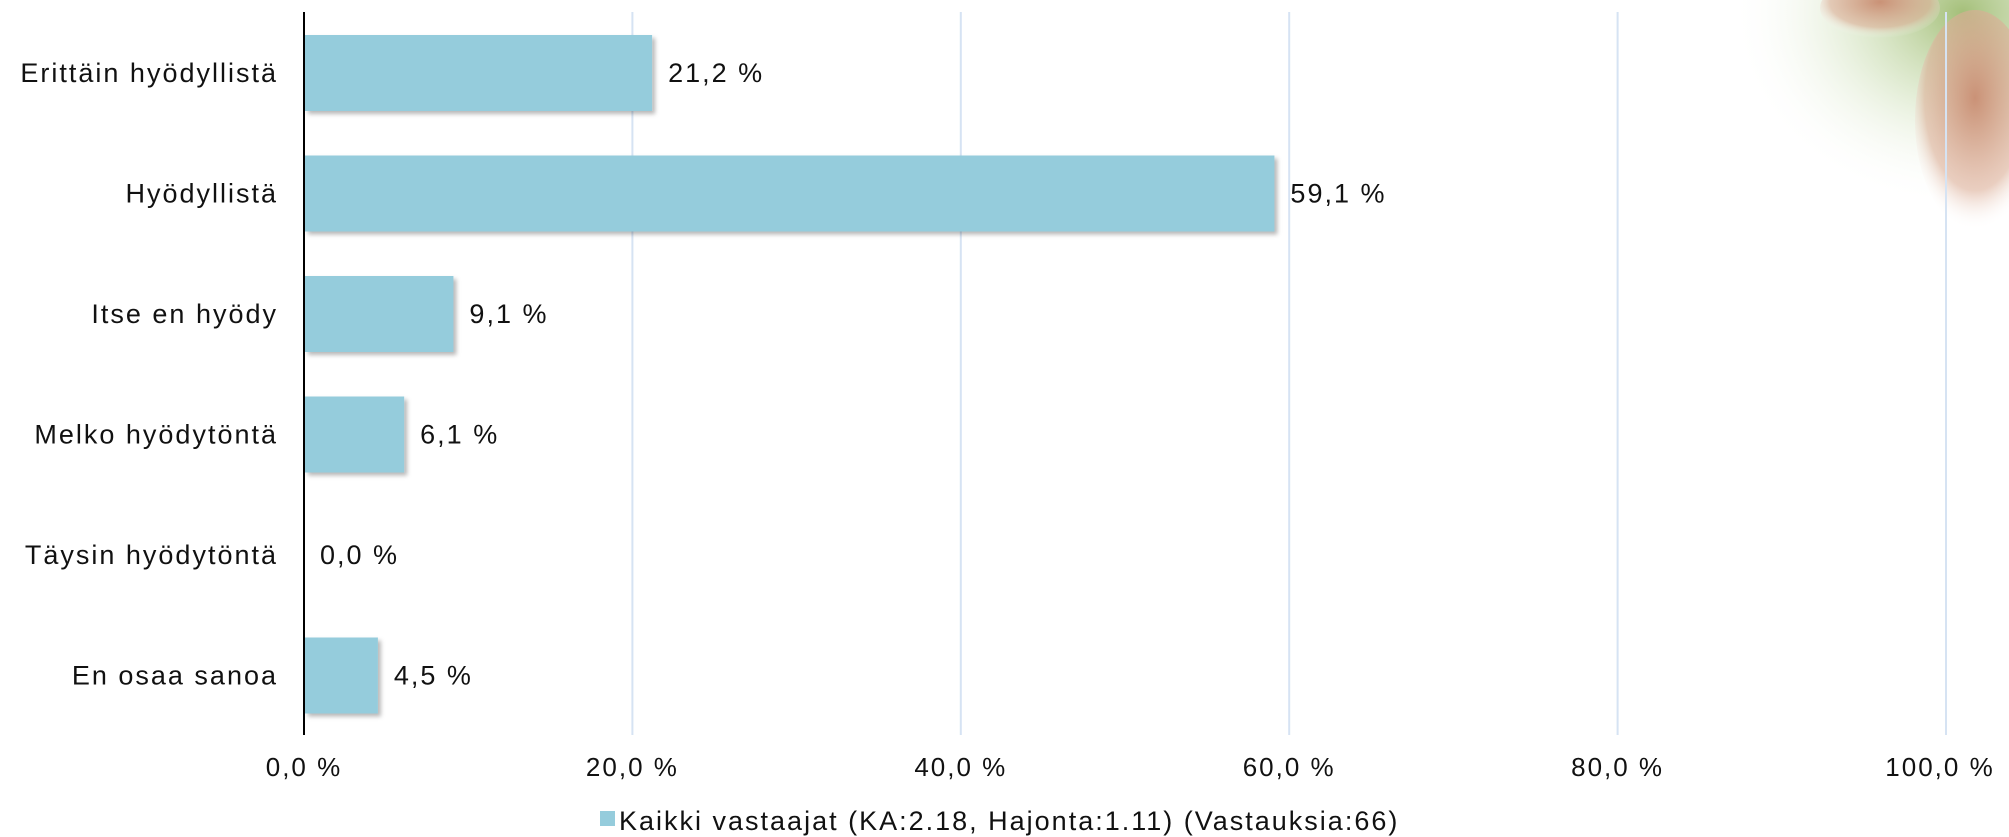 The width and height of the screenshot is (2009, 837). I want to click on x-tick-label: 100,0 %, so click(1939, 767).